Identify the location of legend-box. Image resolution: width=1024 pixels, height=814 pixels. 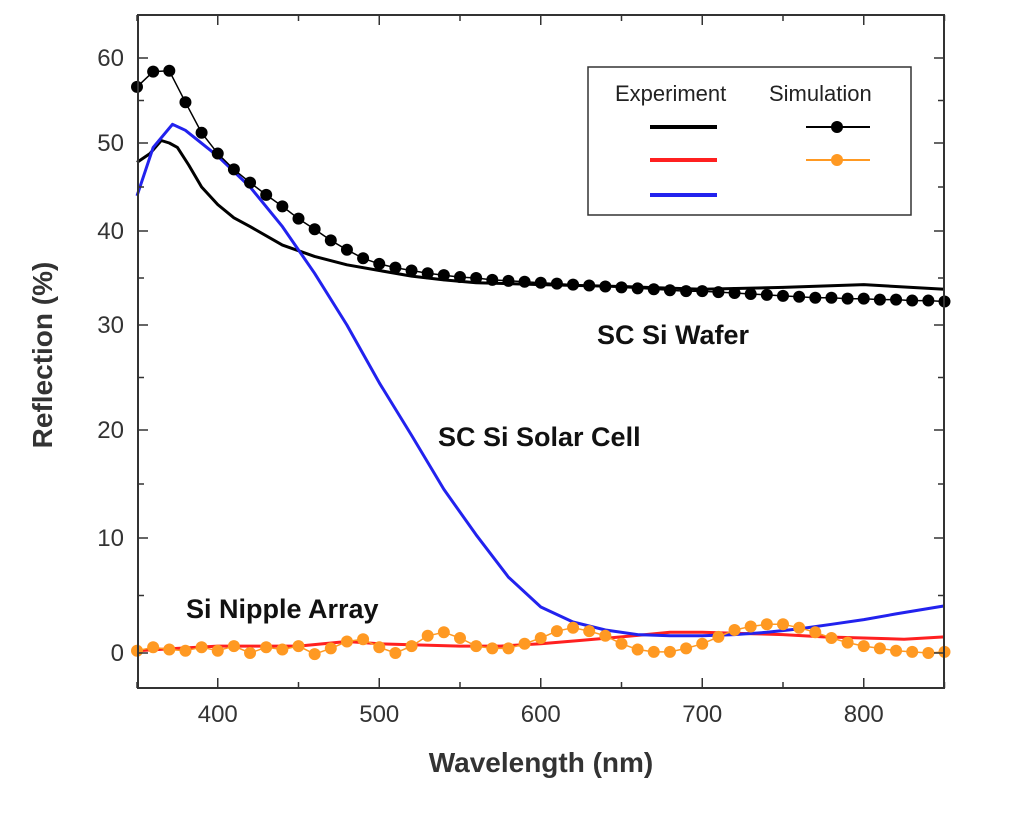
(749, 141).